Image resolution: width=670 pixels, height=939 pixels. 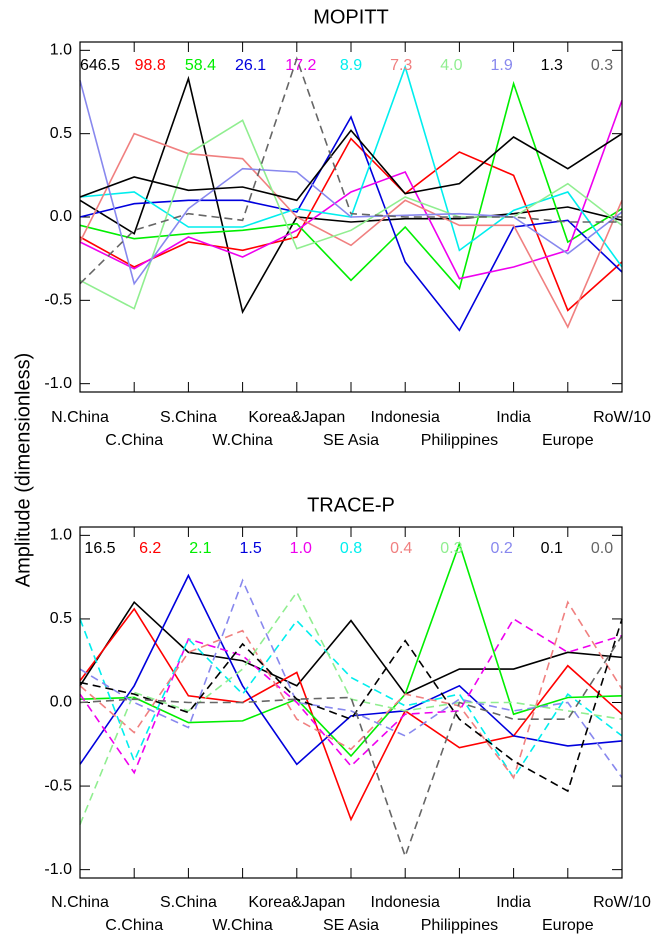 I want to click on legend-label: 0.2, so click(x=501, y=548).